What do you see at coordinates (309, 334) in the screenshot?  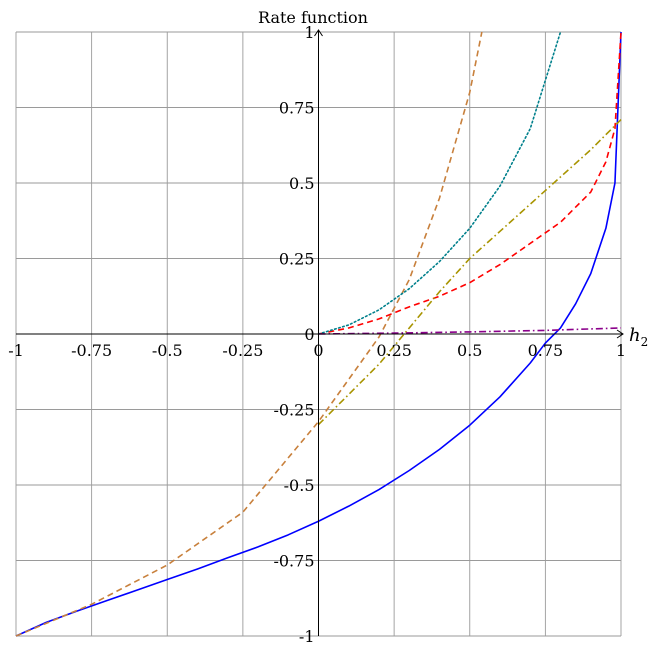 I see `y-tick-label: 0` at bounding box center [309, 334].